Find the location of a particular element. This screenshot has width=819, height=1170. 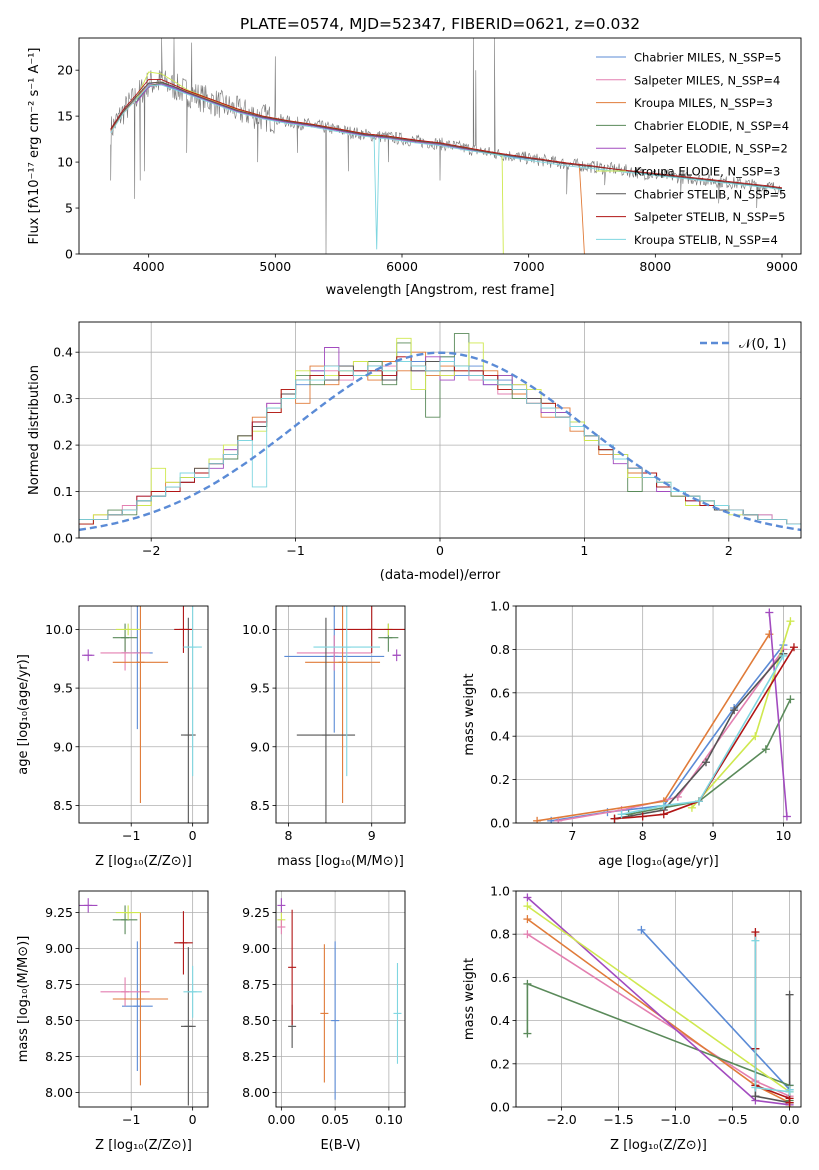

legend-label: Kroupa ELODIE, N_SSP=3 is located at coordinates (707, 172).